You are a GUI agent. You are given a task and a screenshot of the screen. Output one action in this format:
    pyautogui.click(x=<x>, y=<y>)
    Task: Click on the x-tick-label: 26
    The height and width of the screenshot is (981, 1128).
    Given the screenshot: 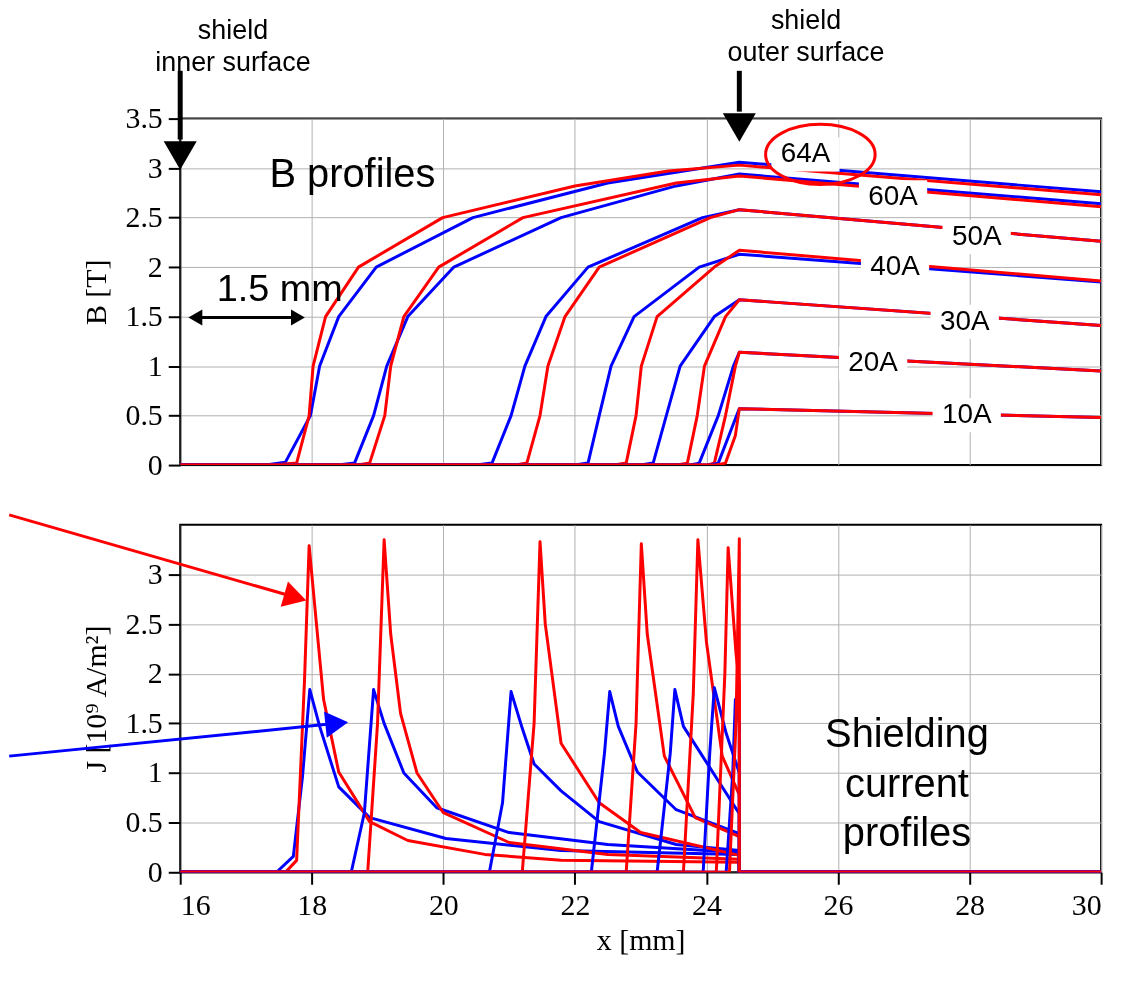 What is the action you would take?
    pyautogui.click(x=838, y=904)
    